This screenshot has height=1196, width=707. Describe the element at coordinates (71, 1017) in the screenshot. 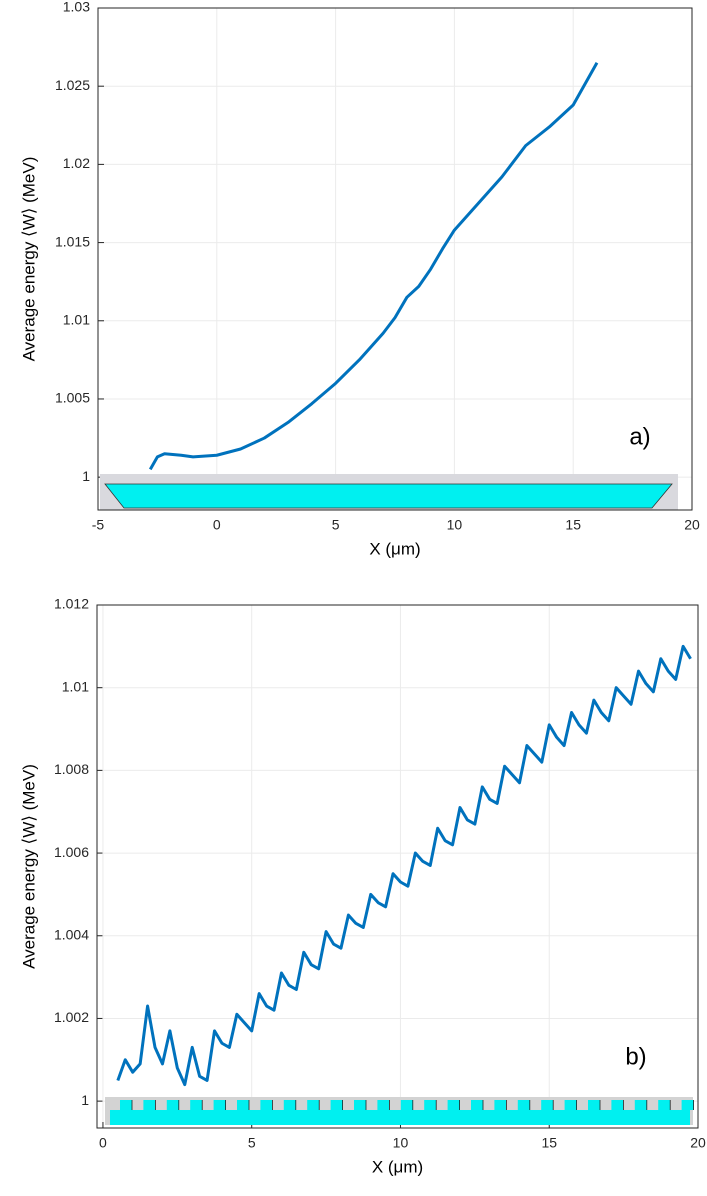

I see `y-tick-label: 1.002` at that location.